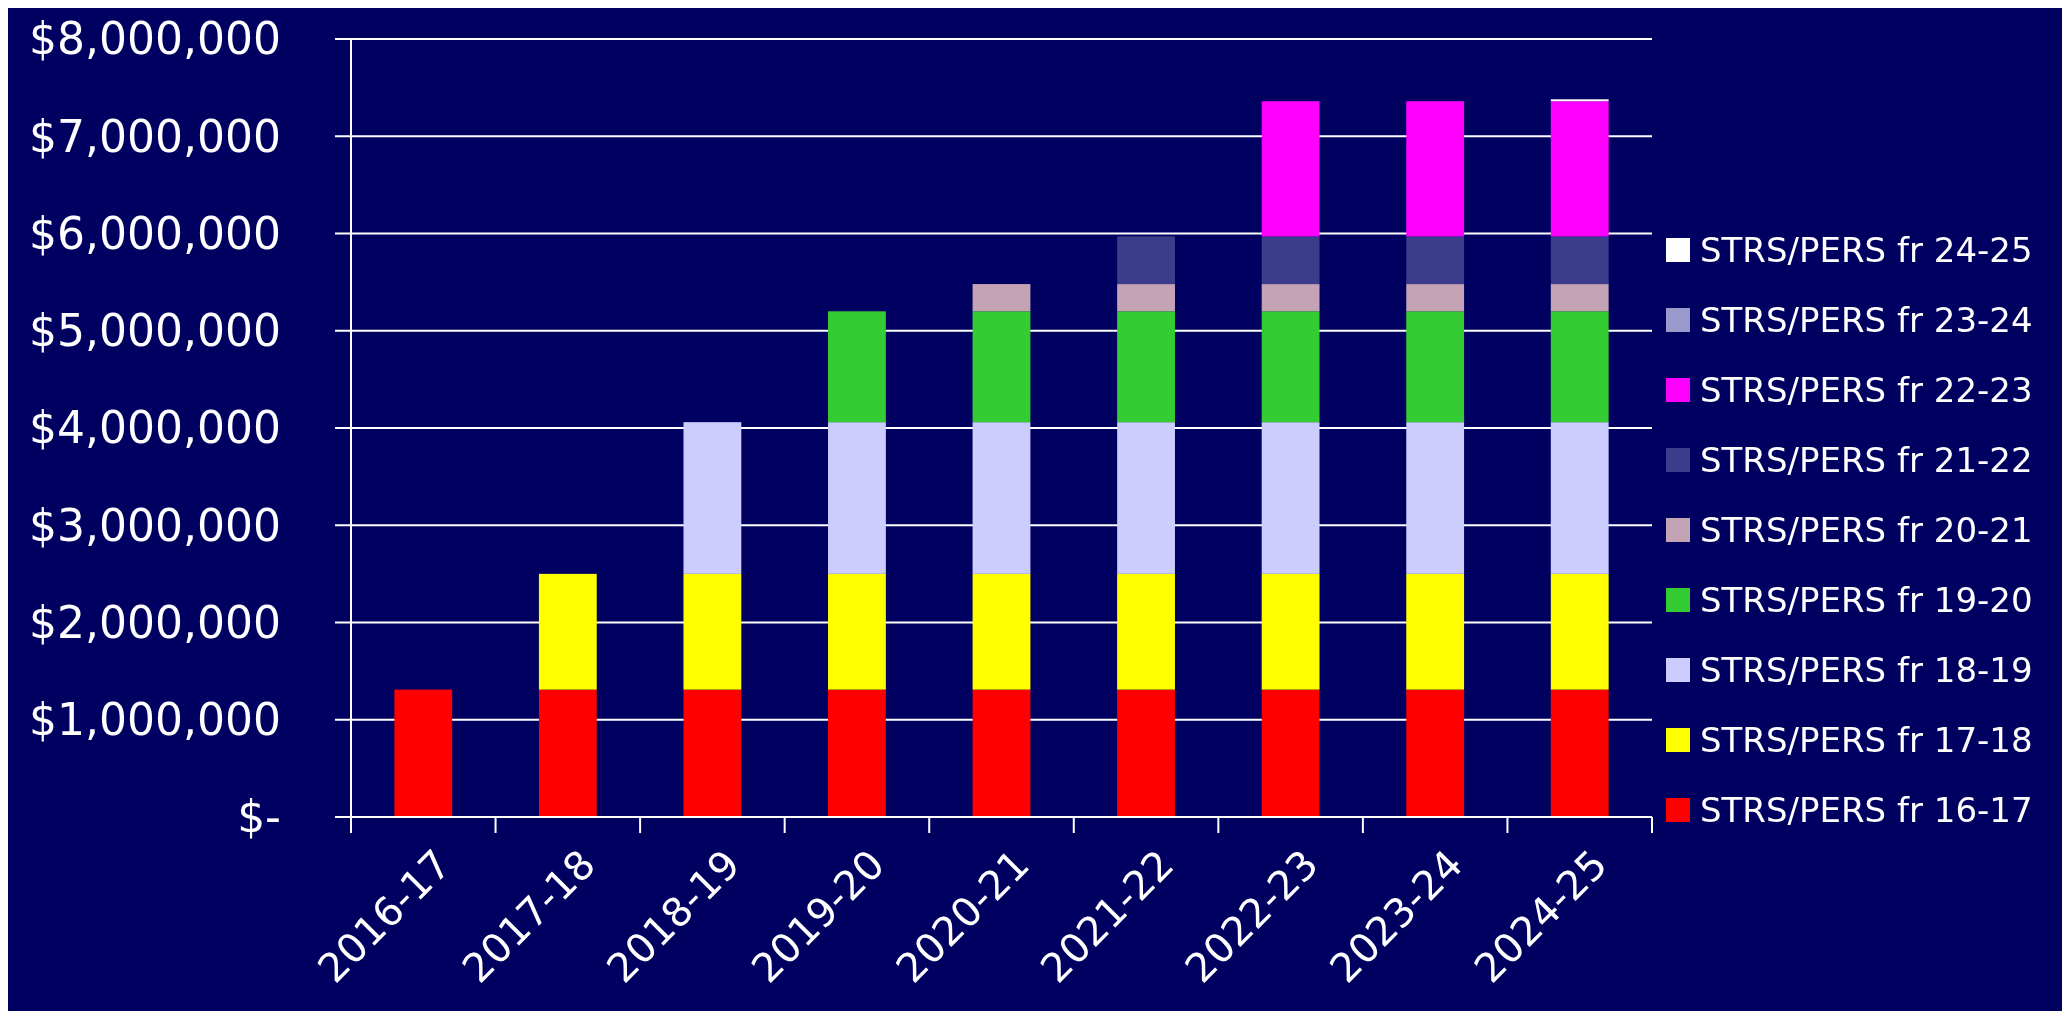 This screenshot has width=2070, height=1019. Describe the element at coordinates (1866, 319) in the screenshot. I see `legend-label: STRS/PERS fr 23-24` at that location.